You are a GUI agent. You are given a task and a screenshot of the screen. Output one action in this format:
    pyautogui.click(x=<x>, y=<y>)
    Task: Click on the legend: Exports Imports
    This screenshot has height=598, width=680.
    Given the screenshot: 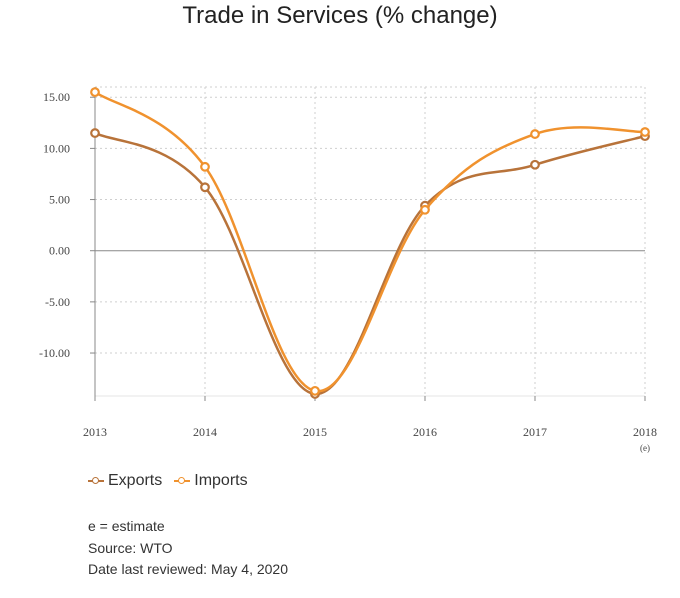 What is the action you would take?
    pyautogui.click(x=168, y=481)
    